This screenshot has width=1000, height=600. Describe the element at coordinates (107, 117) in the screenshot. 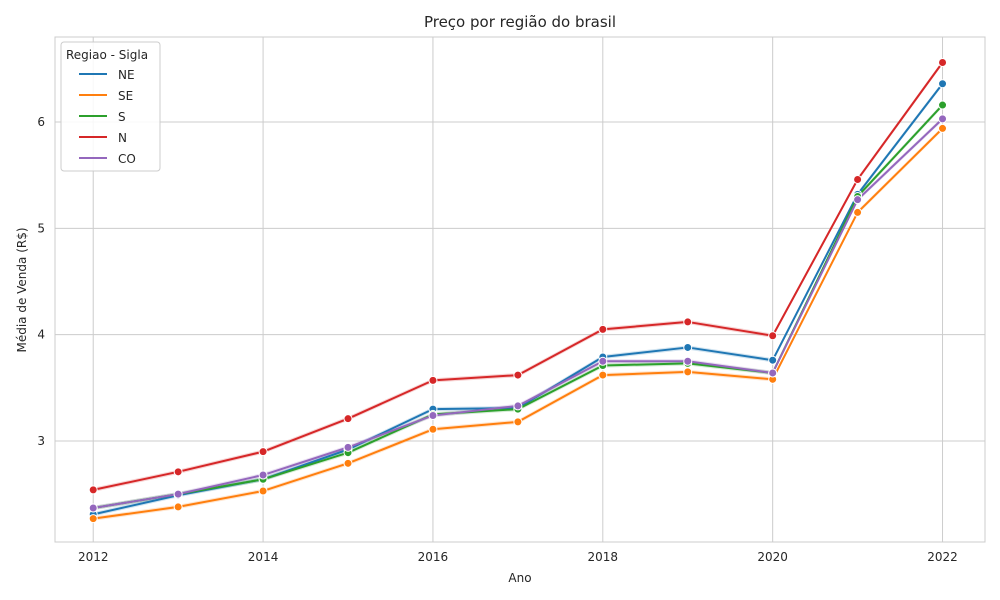

I see `legend-items: NE SE SN CO` at that location.